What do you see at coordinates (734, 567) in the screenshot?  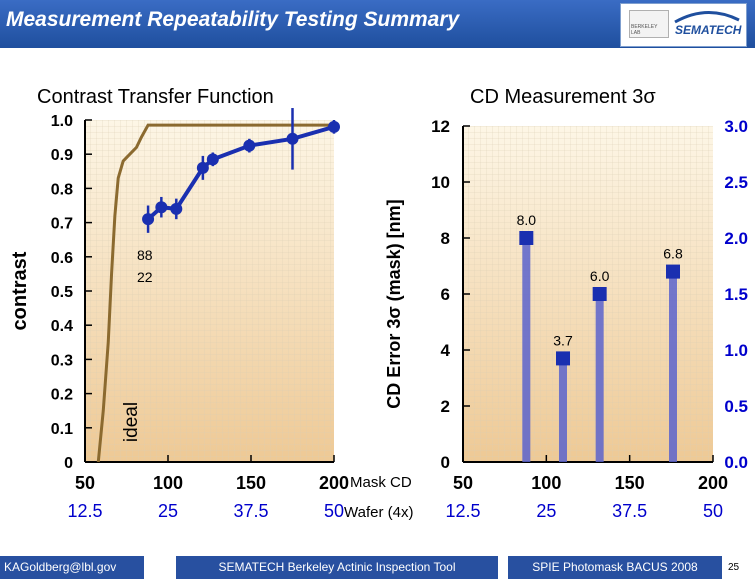 I see `page-number: 25` at bounding box center [734, 567].